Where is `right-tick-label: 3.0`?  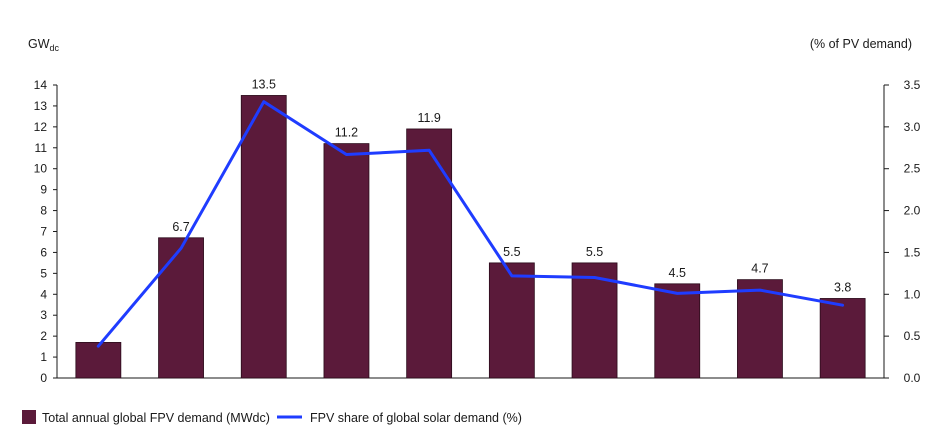 right-tick-label: 3.0 is located at coordinates (912, 127).